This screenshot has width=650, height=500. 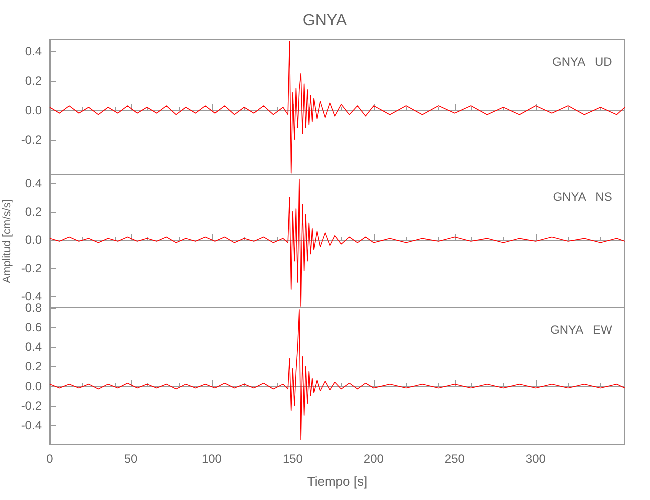 What do you see at coordinates (131, 459) in the screenshot?
I see `x-tick-label: 50` at bounding box center [131, 459].